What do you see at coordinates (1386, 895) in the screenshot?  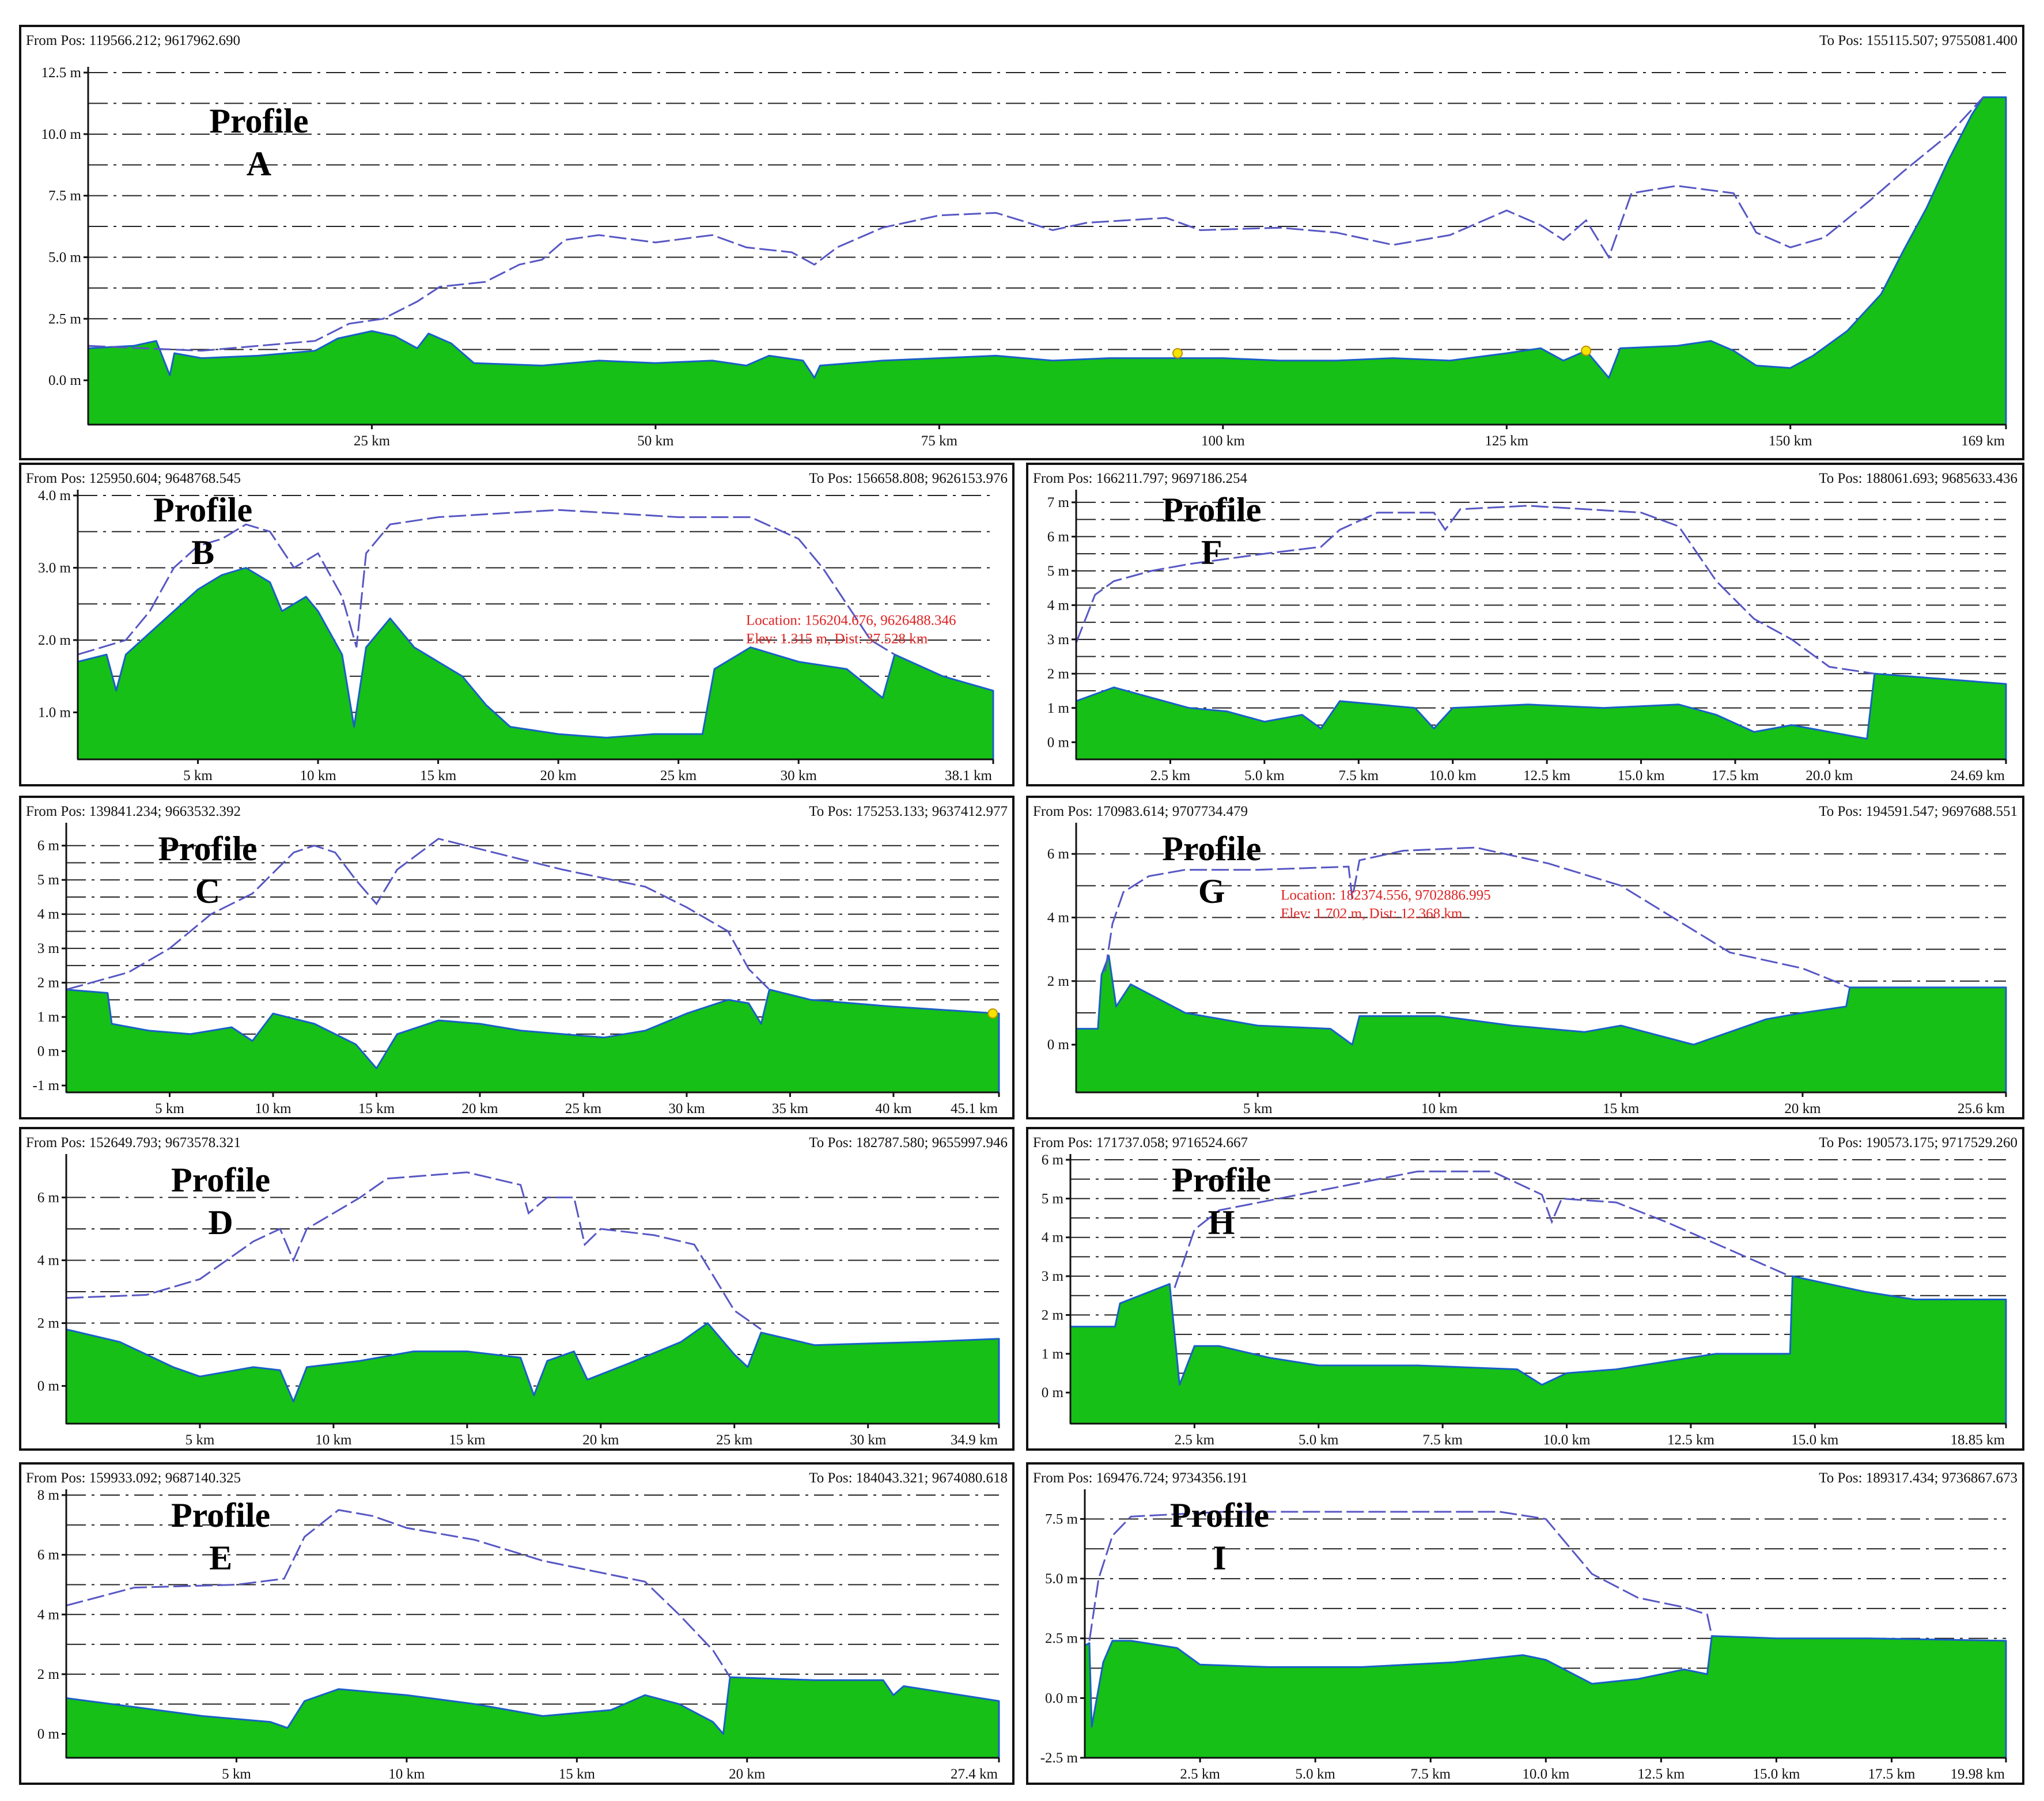 I see `annotation-location: Location: 182374.556, 9702886.995` at bounding box center [1386, 895].